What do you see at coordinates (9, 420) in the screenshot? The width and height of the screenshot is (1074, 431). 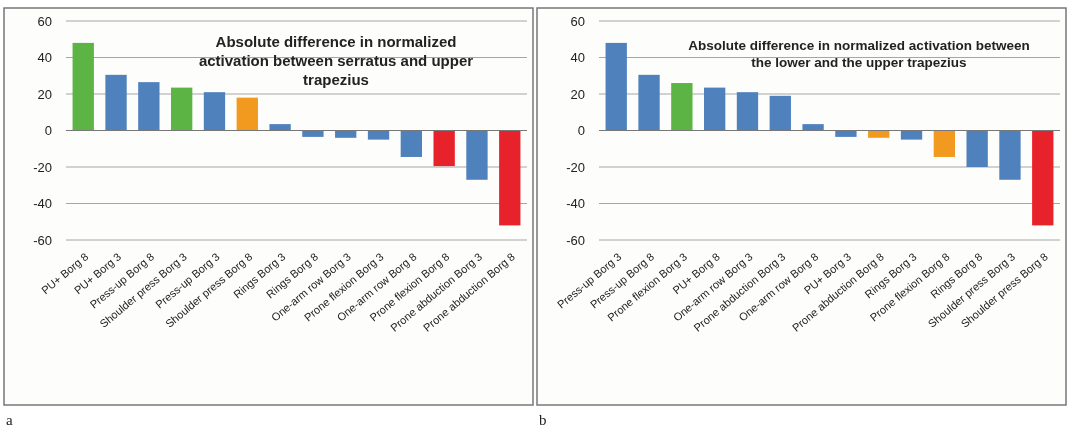 I see `text: a` at bounding box center [9, 420].